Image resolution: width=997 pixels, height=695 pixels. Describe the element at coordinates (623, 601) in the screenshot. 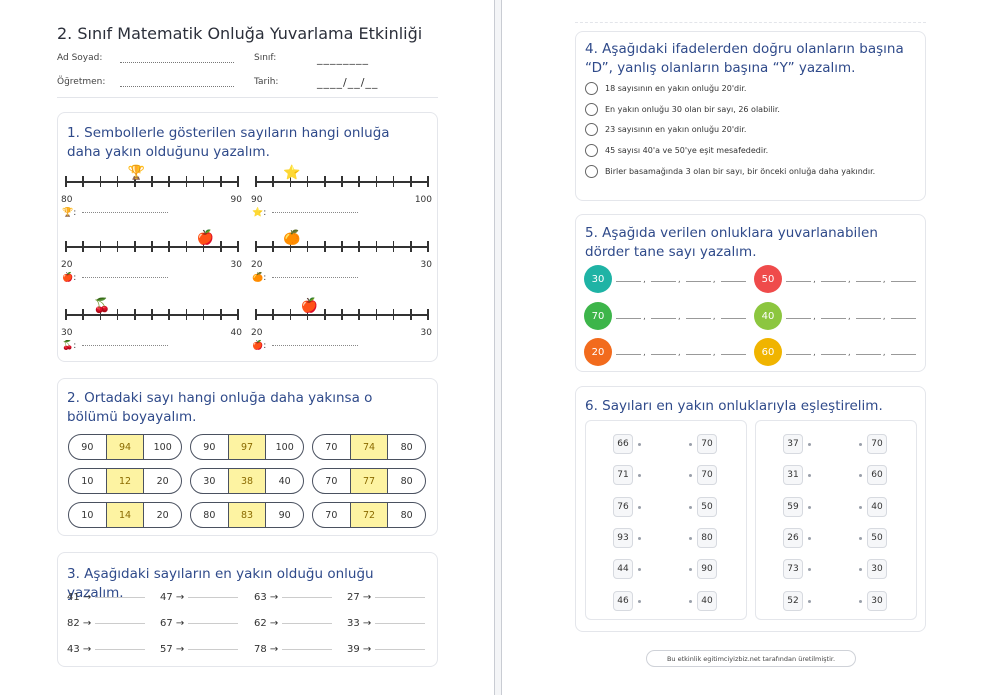

I see `match-number: 46` at that location.